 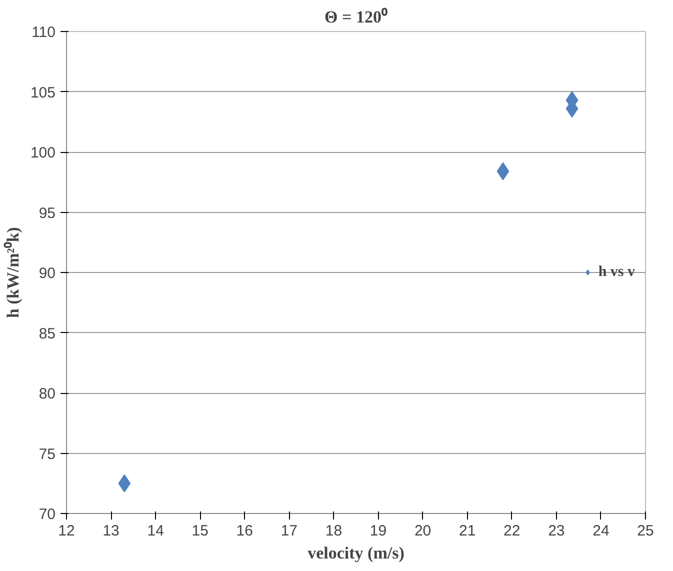 What do you see at coordinates (645, 531) in the screenshot?
I see `x-tick-label: 25` at bounding box center [645, 531].